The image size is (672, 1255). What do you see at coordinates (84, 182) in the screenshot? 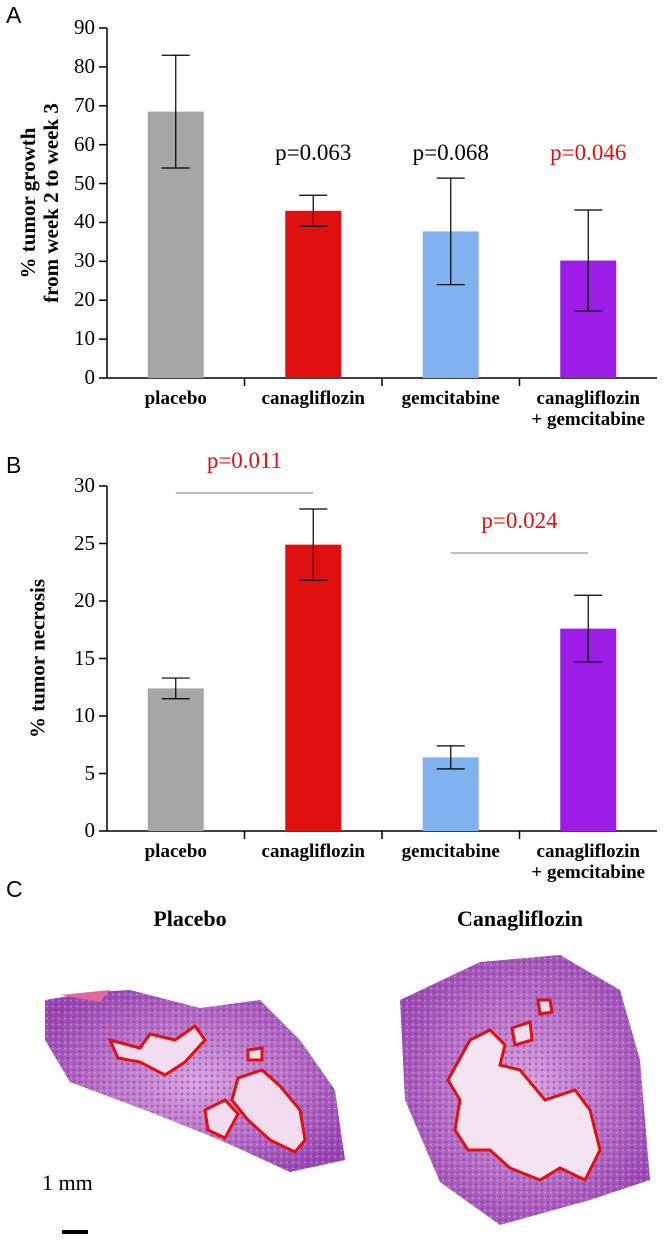
I see `y-tick-label: 50` at bounding box center [84, 182].